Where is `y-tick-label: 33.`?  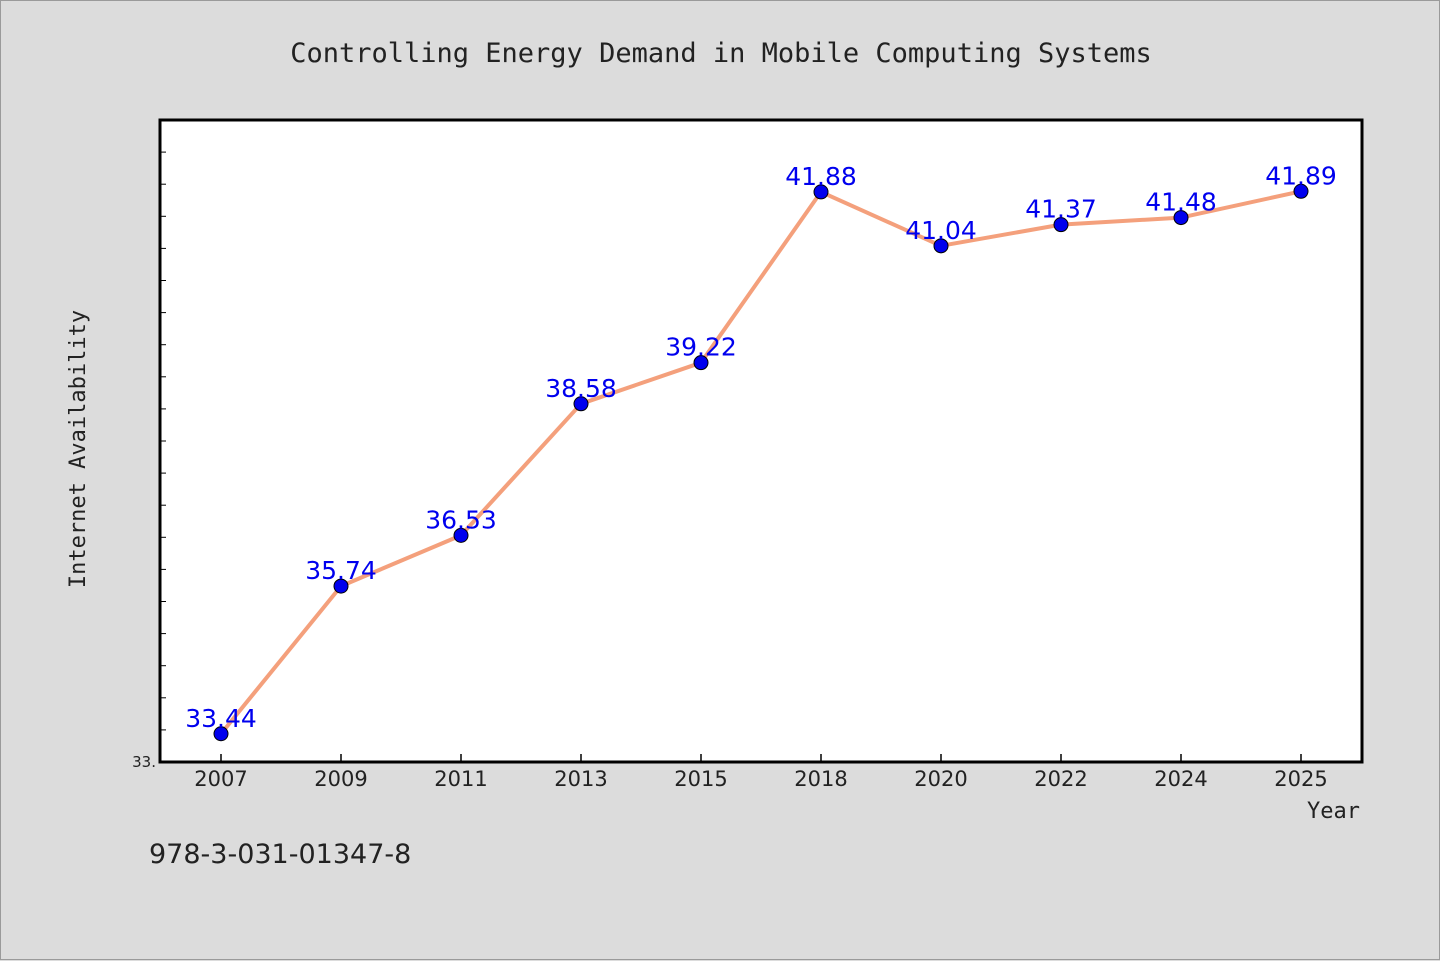
y-tick-label: 33. is located at coordinates (144, 762).